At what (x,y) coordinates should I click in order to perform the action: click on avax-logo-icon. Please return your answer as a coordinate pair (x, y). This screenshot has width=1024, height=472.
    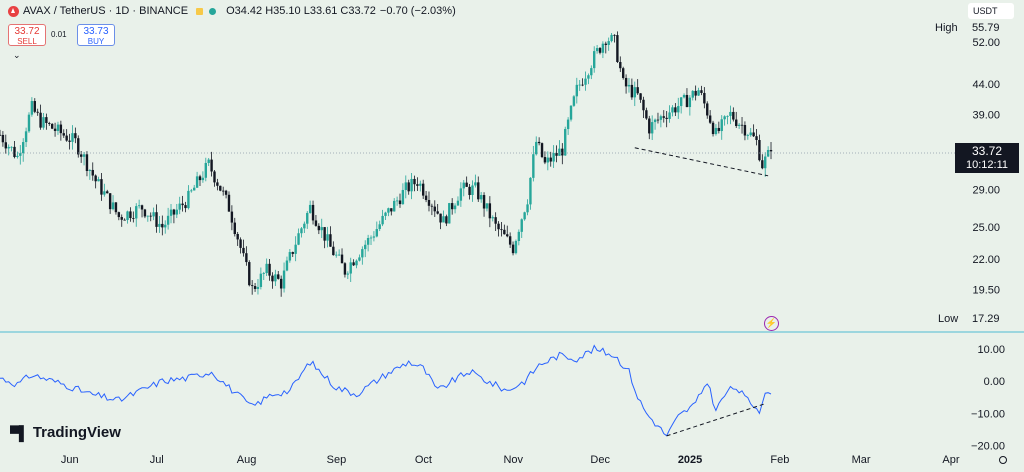
    Looking at the image, I should click on (13, 11).